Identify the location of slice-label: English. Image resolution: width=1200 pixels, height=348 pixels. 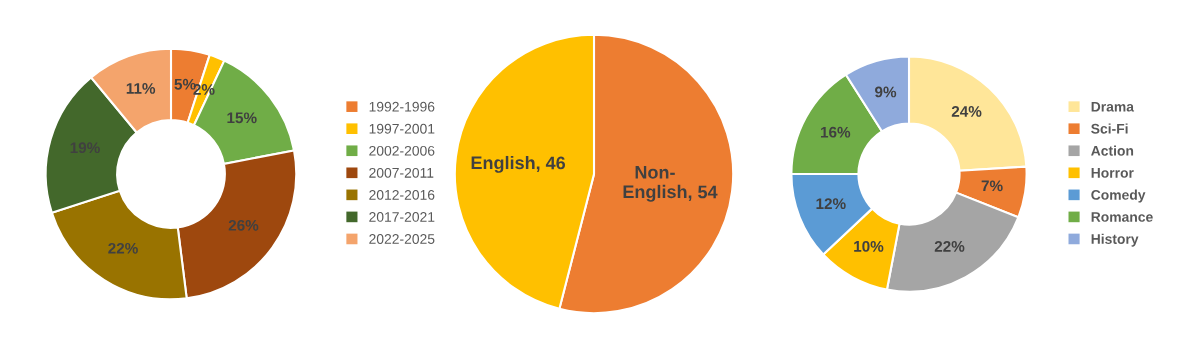
(503, 164).